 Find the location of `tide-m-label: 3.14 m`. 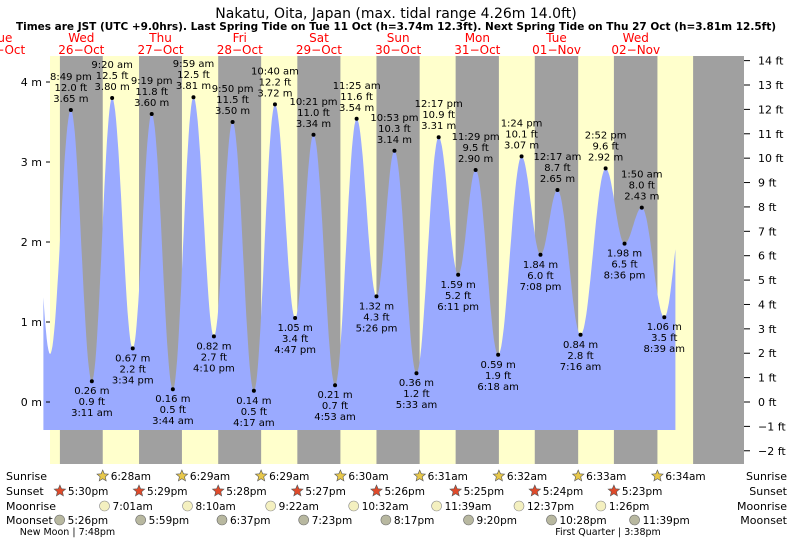

tide-m-label: 3.14 m is located at coordinates (394, 140).